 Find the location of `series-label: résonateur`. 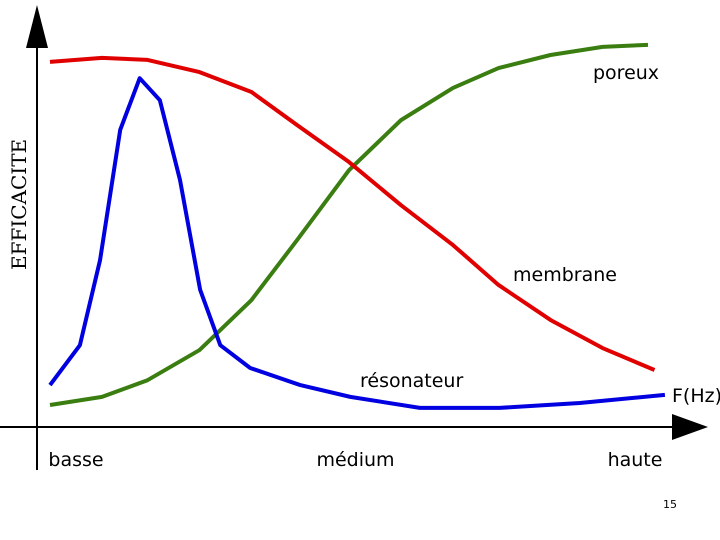

series-label: résonateur is located at coordinates (411, 381).